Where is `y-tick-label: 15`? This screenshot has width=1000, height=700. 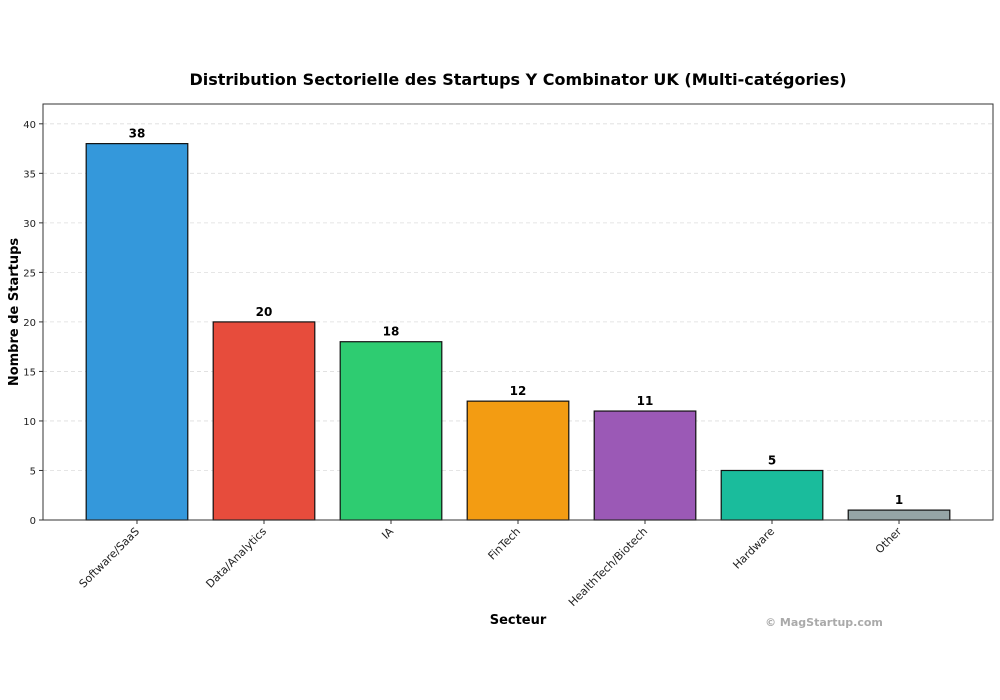 y-tick-label: 15 is located at coordinates (29, 372).